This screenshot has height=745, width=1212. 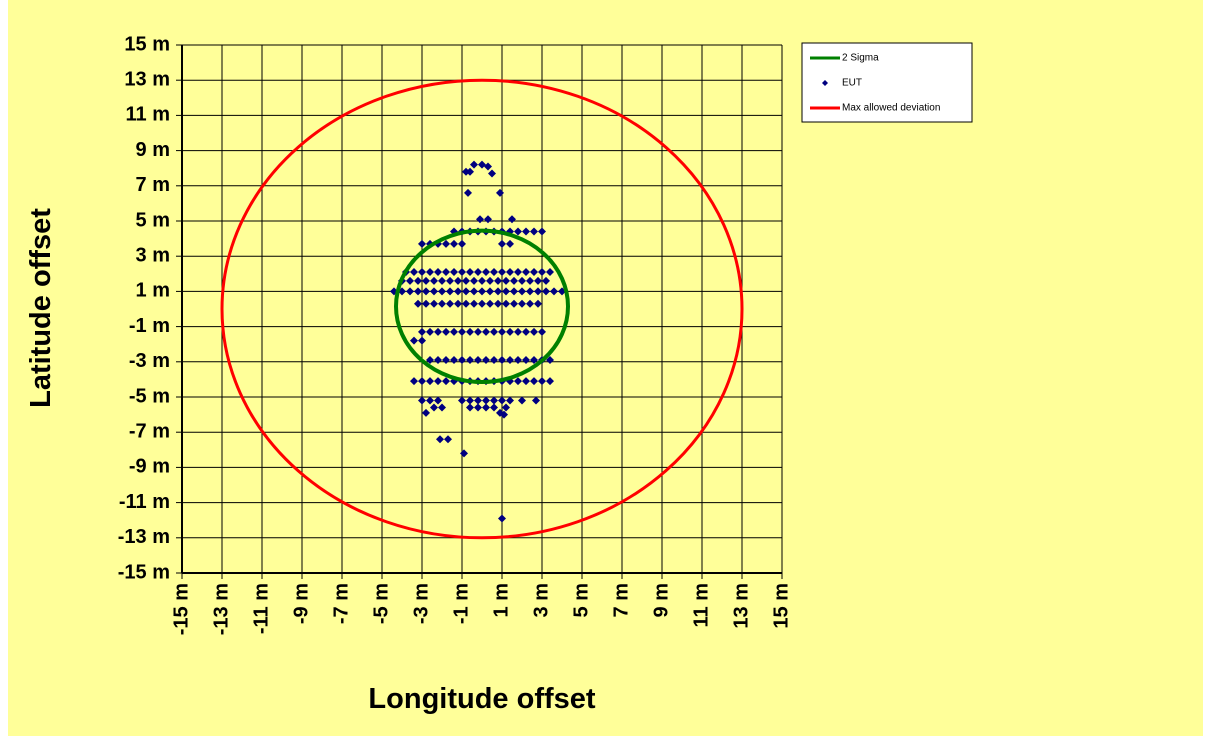 What do you see at coordinates (147, 44) in the screenshot?
I see `y-tick-label: 15 m` at bounding box center [147, 44].